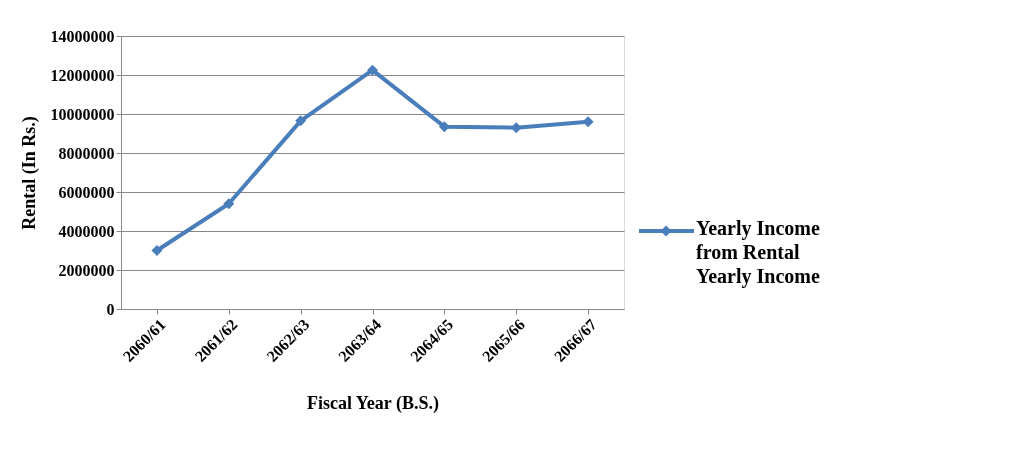 The height and width of the screenshot is (469, 1032). Describe the element at coordinates (86, 153) in the screenshot. I see `y-tick-label: 8000000` at that location.